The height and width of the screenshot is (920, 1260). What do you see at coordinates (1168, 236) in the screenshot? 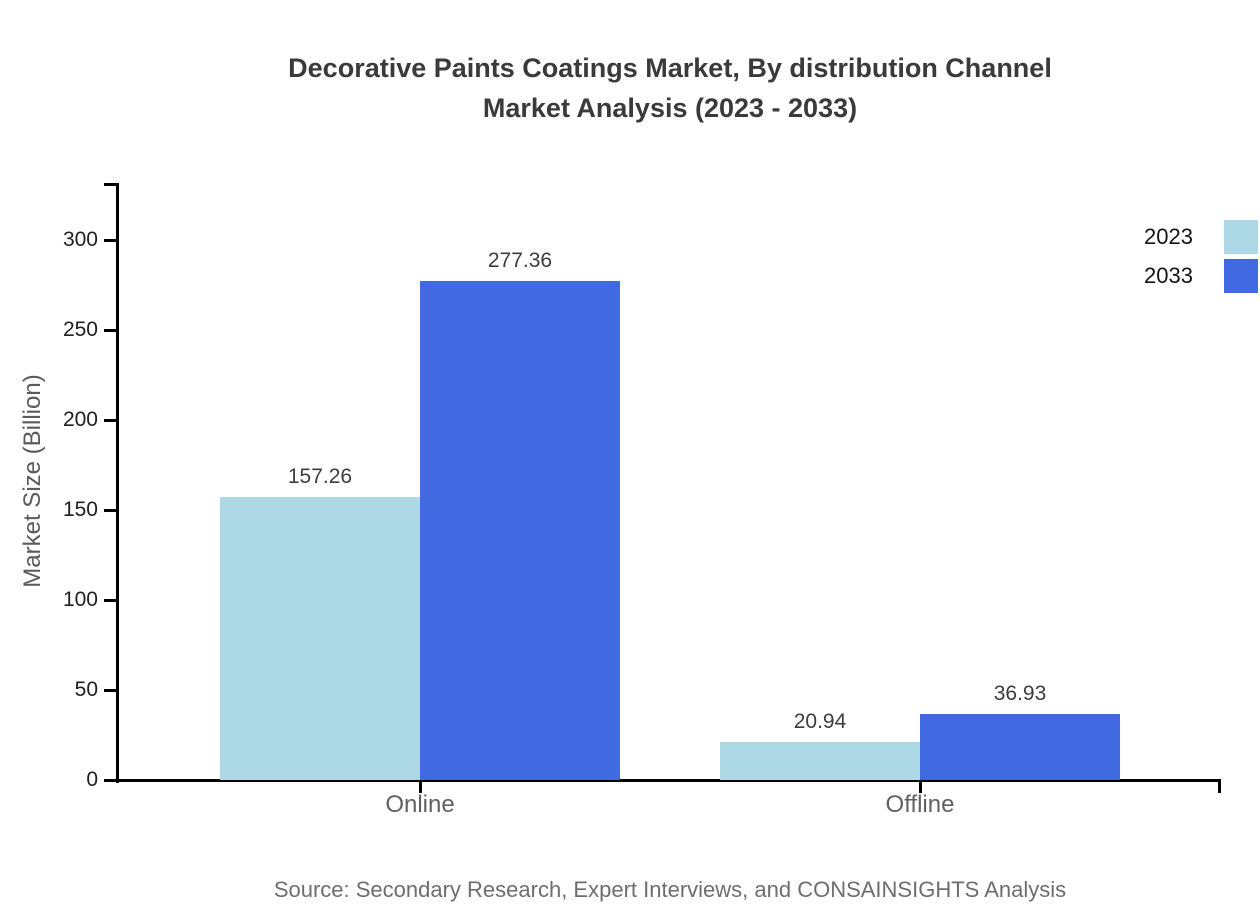
I see `legend-label-2023: 2023` at bounding box center [1168, 236].